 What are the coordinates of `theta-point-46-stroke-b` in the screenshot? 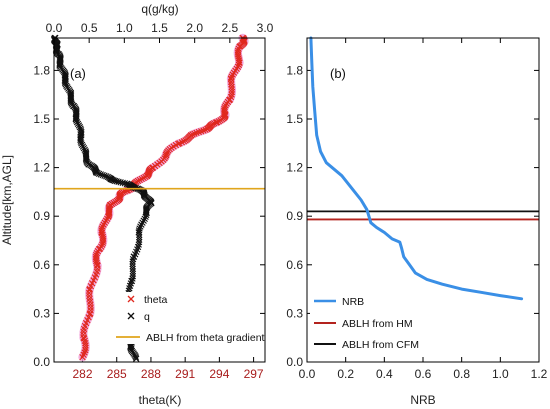 It's located at (101, 246).